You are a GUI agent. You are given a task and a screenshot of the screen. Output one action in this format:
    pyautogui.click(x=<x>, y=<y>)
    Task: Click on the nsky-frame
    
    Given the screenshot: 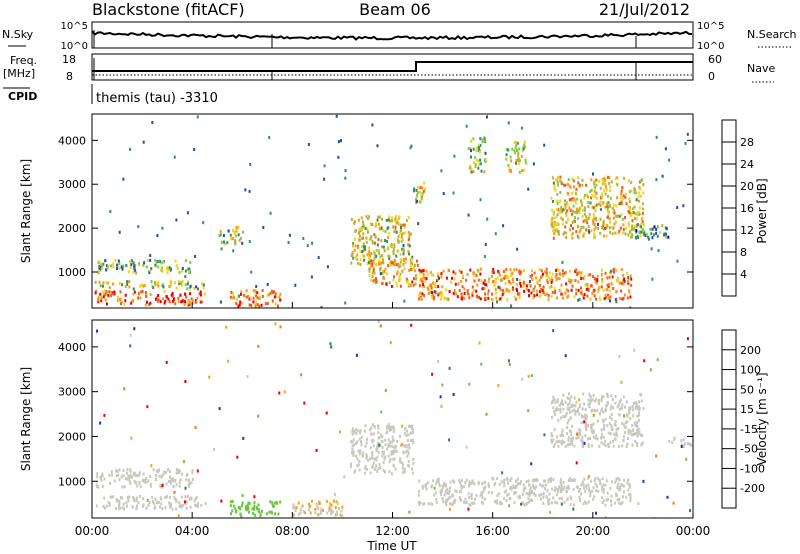 What is the action you would take?
    pyautogui.click(x=392, y=35)
    